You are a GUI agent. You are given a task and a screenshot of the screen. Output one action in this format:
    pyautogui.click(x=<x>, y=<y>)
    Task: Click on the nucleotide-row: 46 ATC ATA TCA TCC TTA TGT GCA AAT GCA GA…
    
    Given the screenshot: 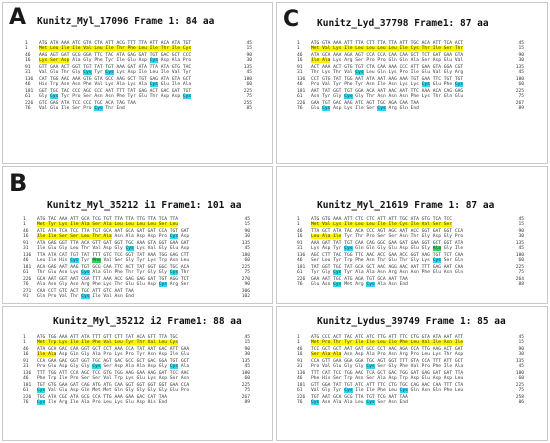 What is the action you would take?
    pyautogui.click(x=136, y=231)
    